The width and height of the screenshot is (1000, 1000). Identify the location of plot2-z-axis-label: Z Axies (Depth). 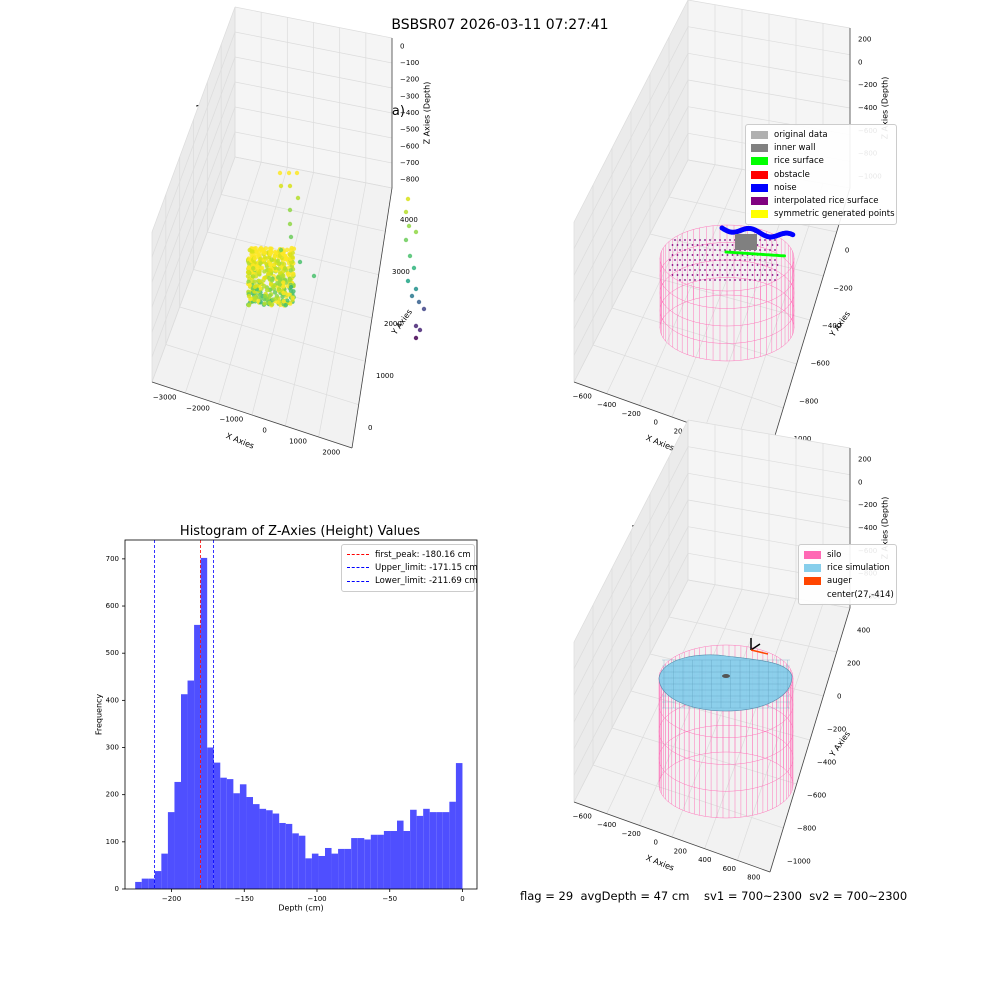
(885, 108).